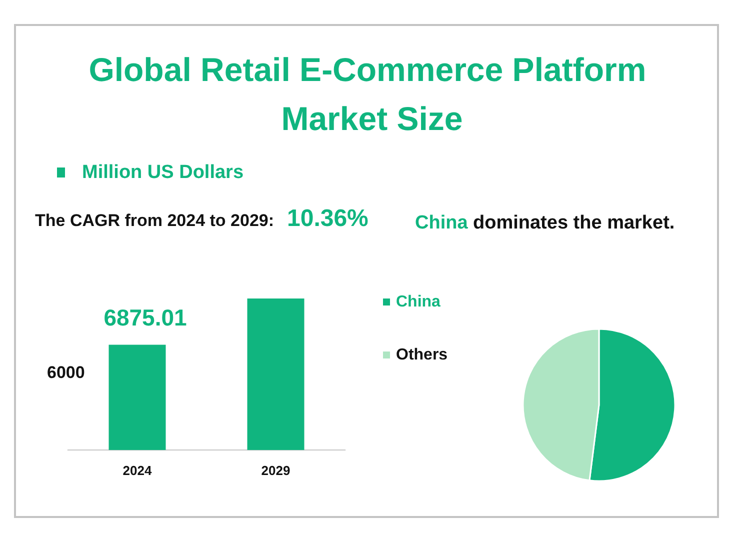 The image size is (734, 536). Describe the element at coordinates (327, 218) in the screenshot. I see `text: 10.36%` at that location.